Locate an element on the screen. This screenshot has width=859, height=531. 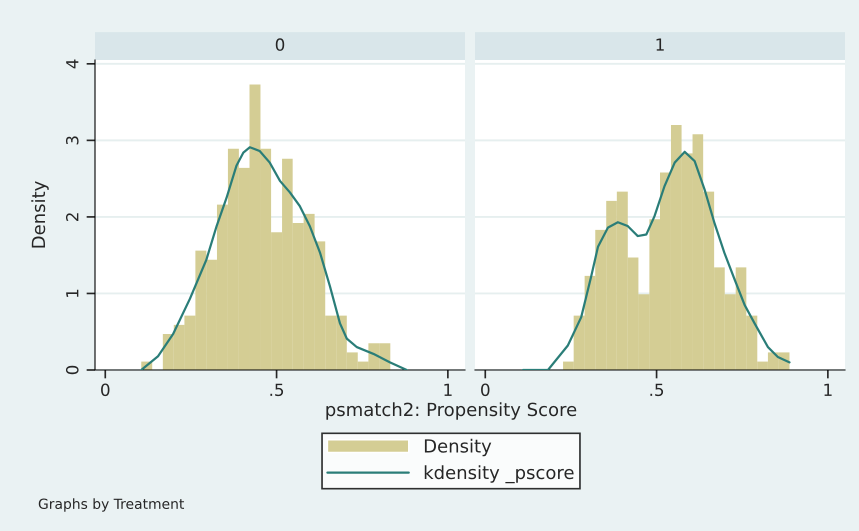
y-tick-label: 0 is located at coordinates (72, 370).